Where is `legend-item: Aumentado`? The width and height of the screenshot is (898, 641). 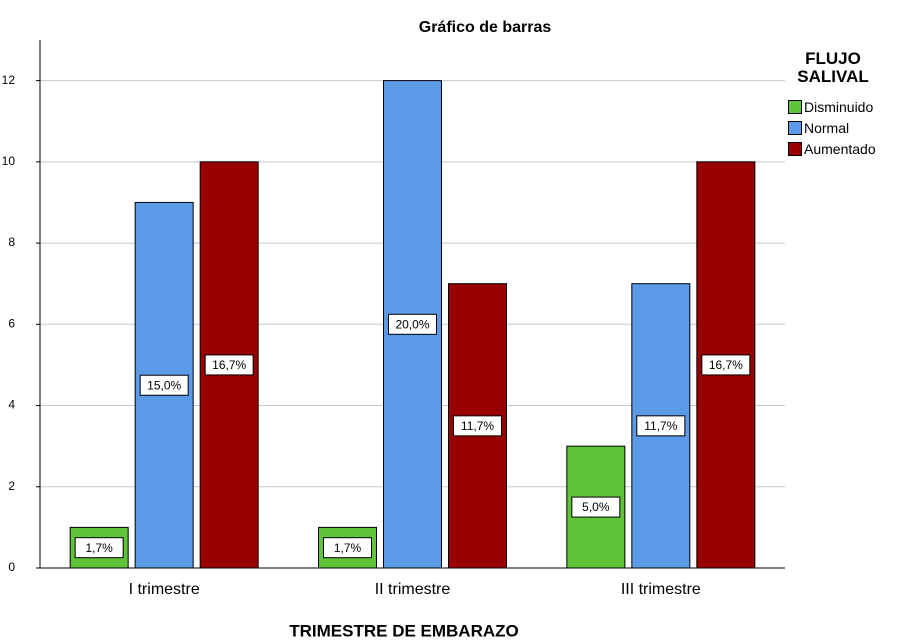 legend-item: Aumentado is located at coordinates (842, 148).